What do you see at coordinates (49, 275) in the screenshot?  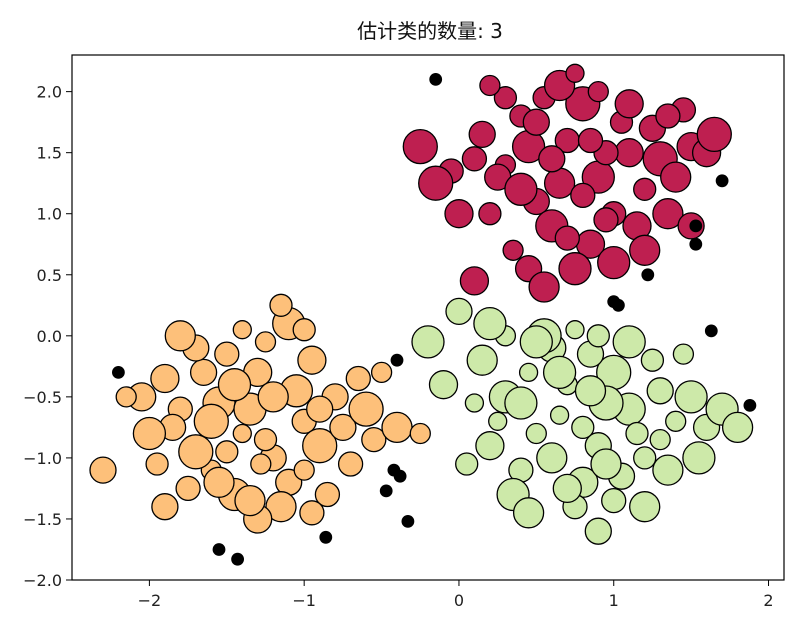 I see `y-tick-label: 0.5` at bounding box center [49, 275].